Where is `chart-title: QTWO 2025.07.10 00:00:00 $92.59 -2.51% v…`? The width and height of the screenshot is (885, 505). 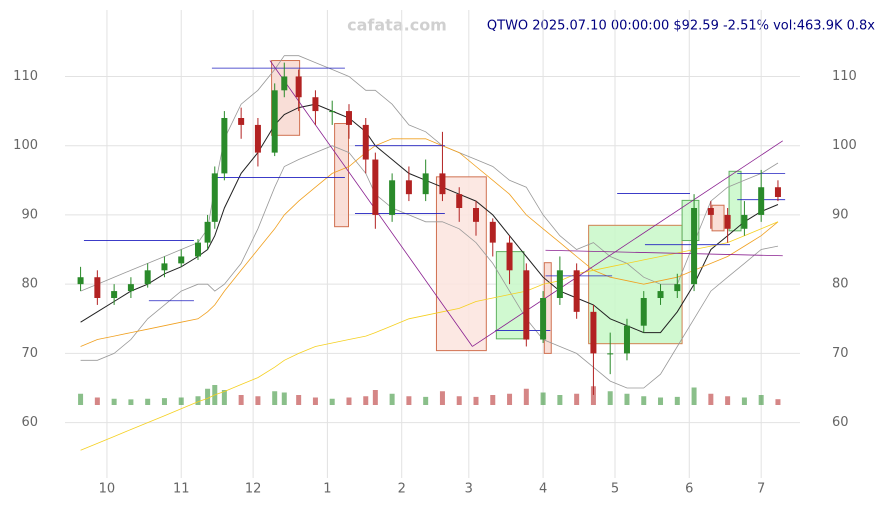 chart-title: QTWO 2025.07.10 00:00:00 $92.59 -2.51% v… is located at coordinates (681, 26).